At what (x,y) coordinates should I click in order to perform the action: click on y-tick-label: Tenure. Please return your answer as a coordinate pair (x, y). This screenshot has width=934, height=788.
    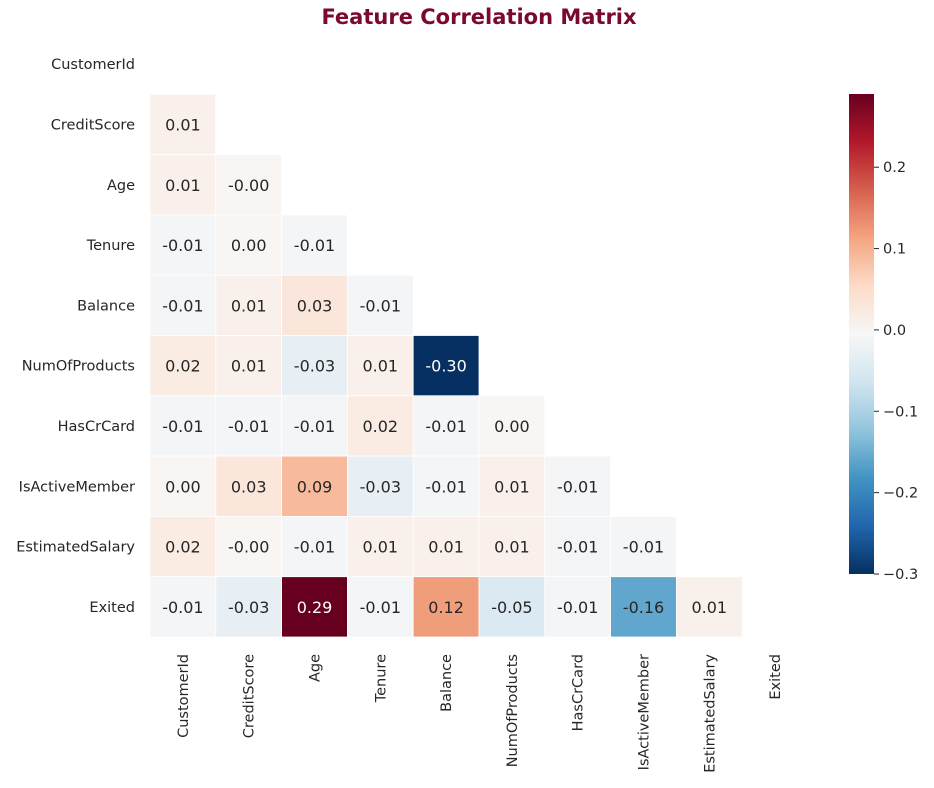
    Looking at the image, I should click on (110, 246).